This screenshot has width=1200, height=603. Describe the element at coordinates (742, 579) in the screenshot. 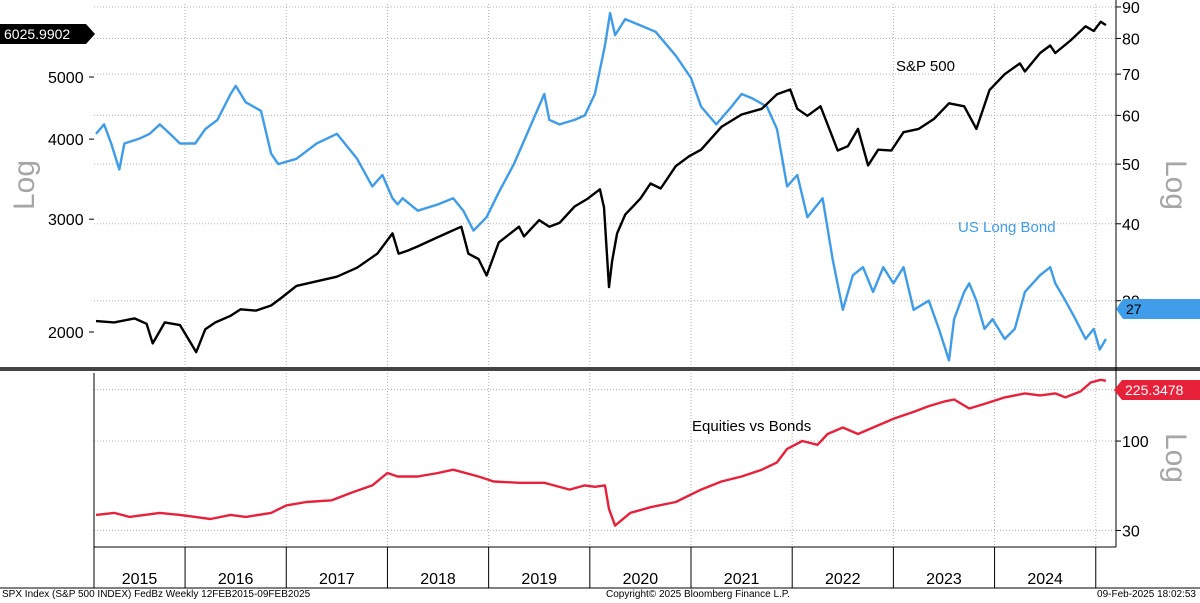

I see `x-tick-label: 2021` at that location.